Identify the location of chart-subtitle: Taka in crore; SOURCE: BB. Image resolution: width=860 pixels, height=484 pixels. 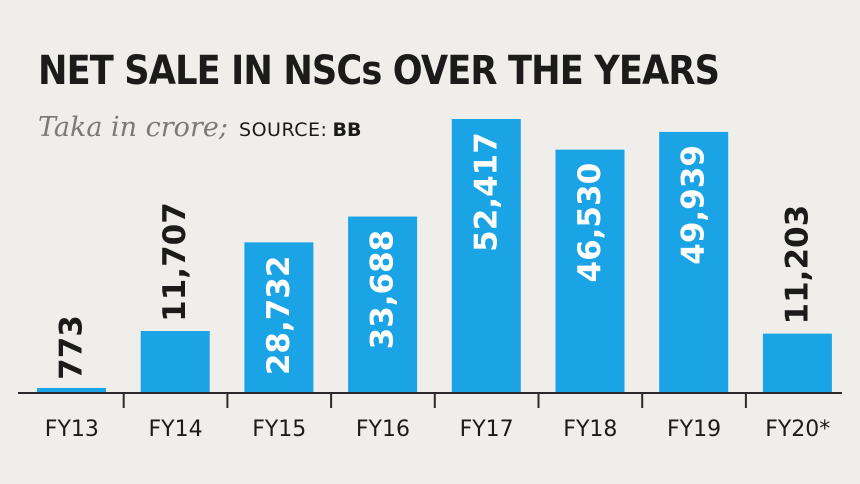
(199, 127).